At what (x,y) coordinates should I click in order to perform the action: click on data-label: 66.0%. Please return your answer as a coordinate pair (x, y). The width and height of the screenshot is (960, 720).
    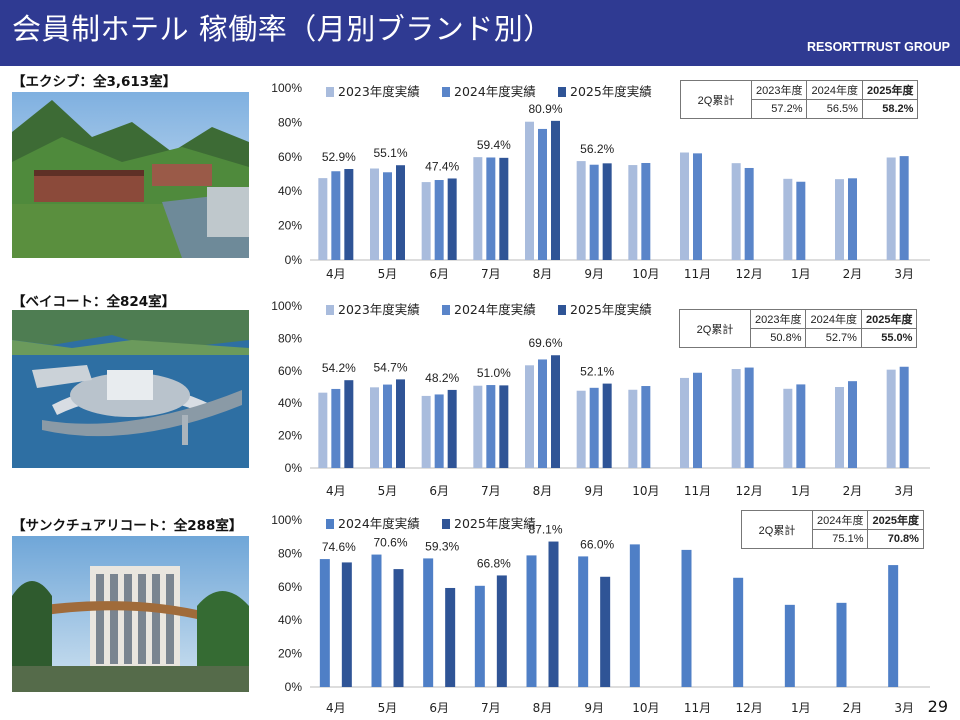
    Looking at the image, I should click on (597, 544).